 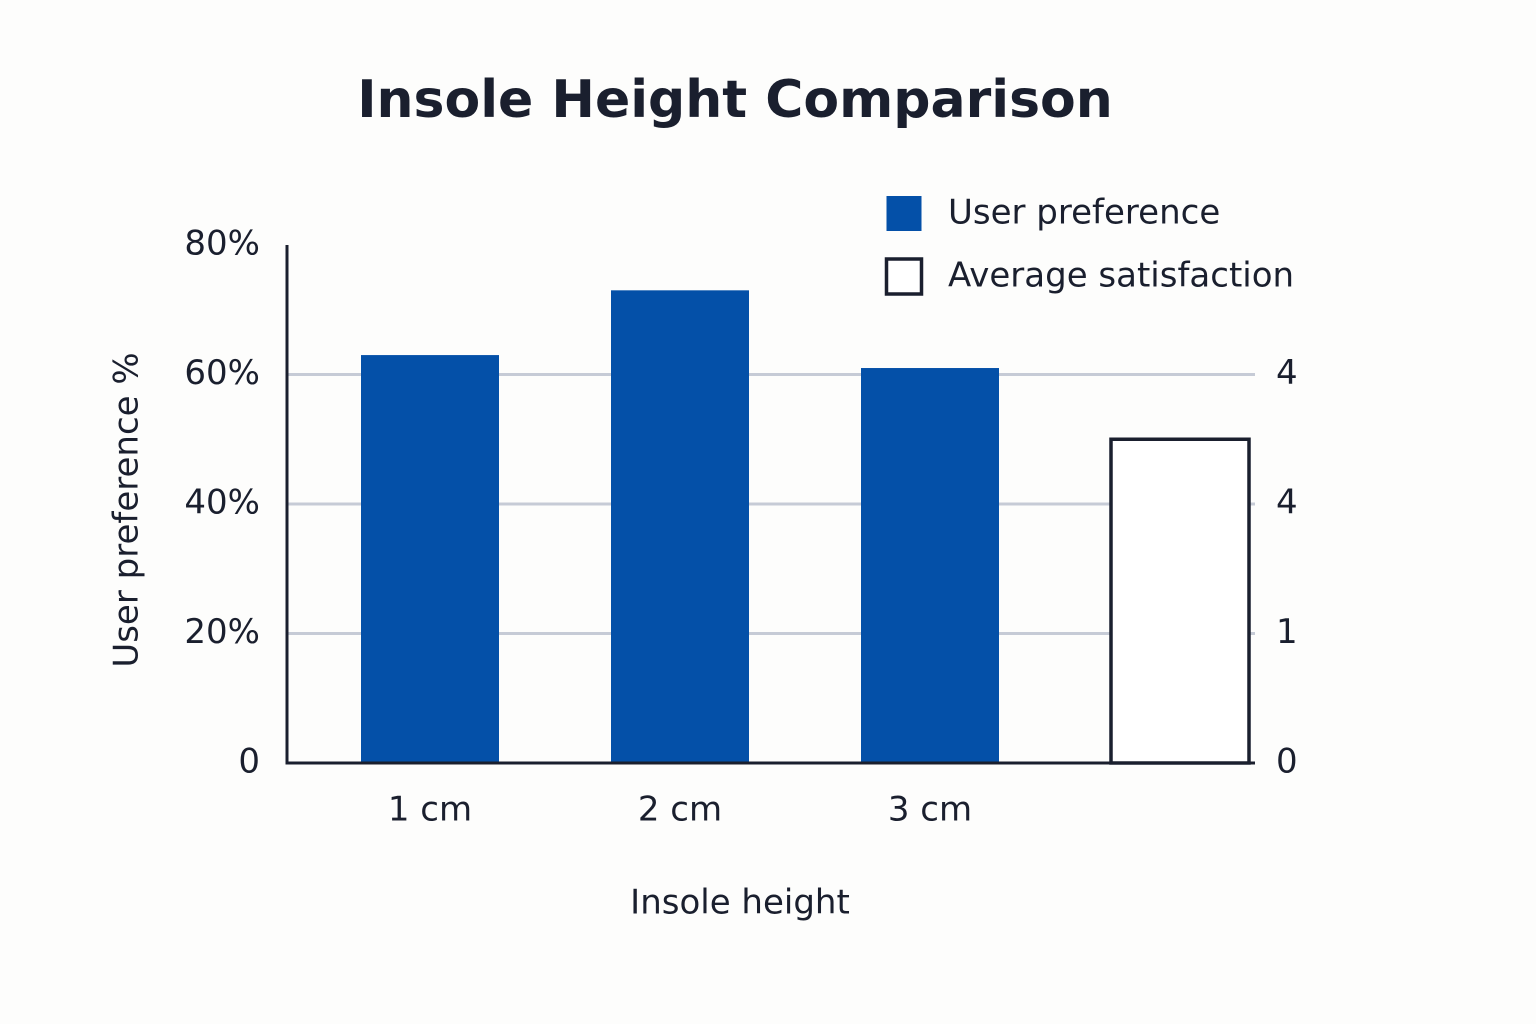 I want to click on y-tick-label: 0, so click(x=249, y=762).